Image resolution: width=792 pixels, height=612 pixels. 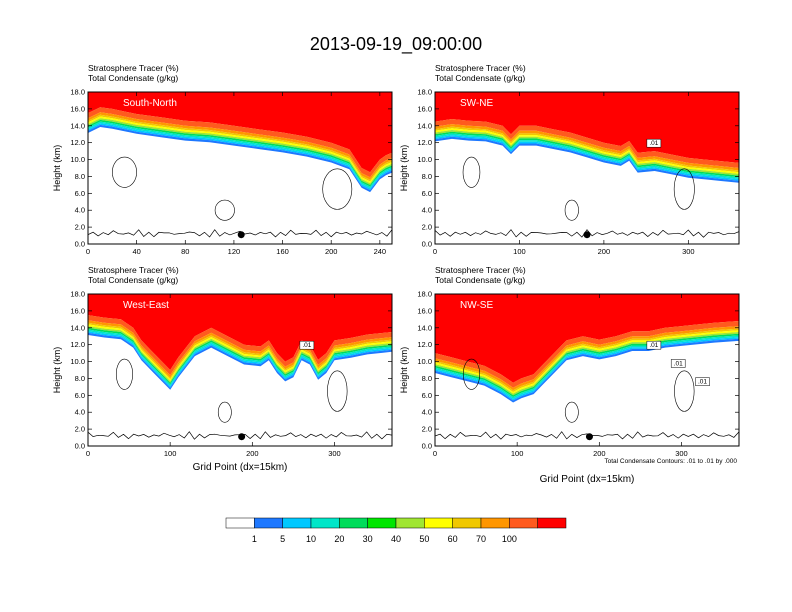 I want to click on x-tick-label: 200, so click(x=604, y=251).